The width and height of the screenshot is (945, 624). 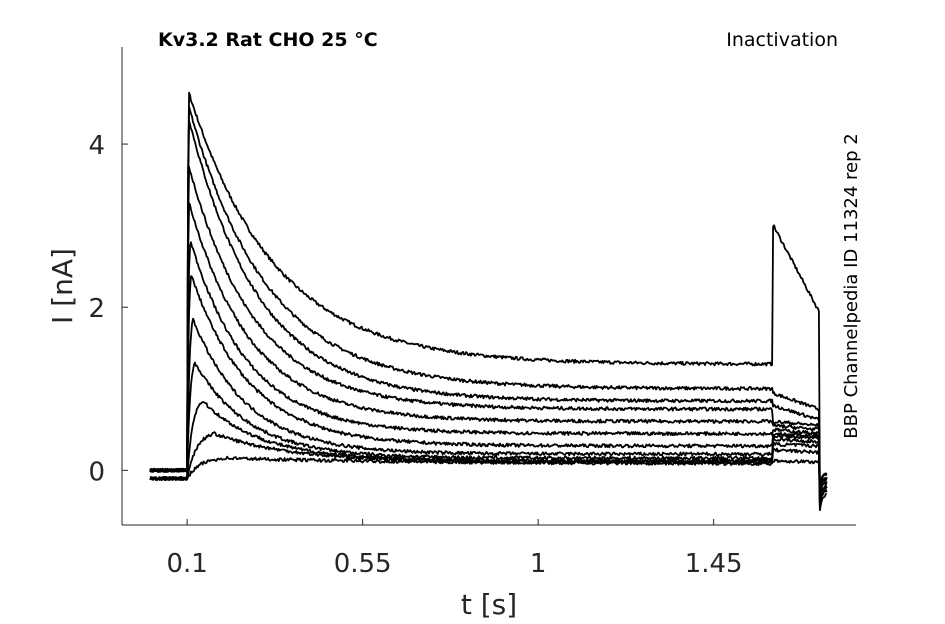 What do you see at coordinates (96, 309) in the screenshot?
I see `y-tick-label: 2` at bounding box center [96, 309].